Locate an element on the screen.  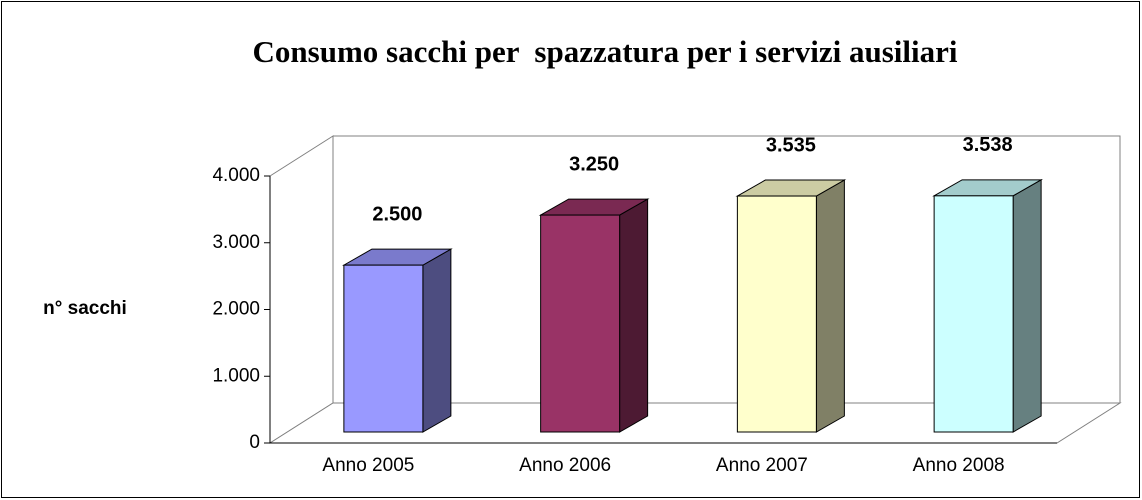
y-axis-label: n° sacchi is located at coordinates (85, 308).